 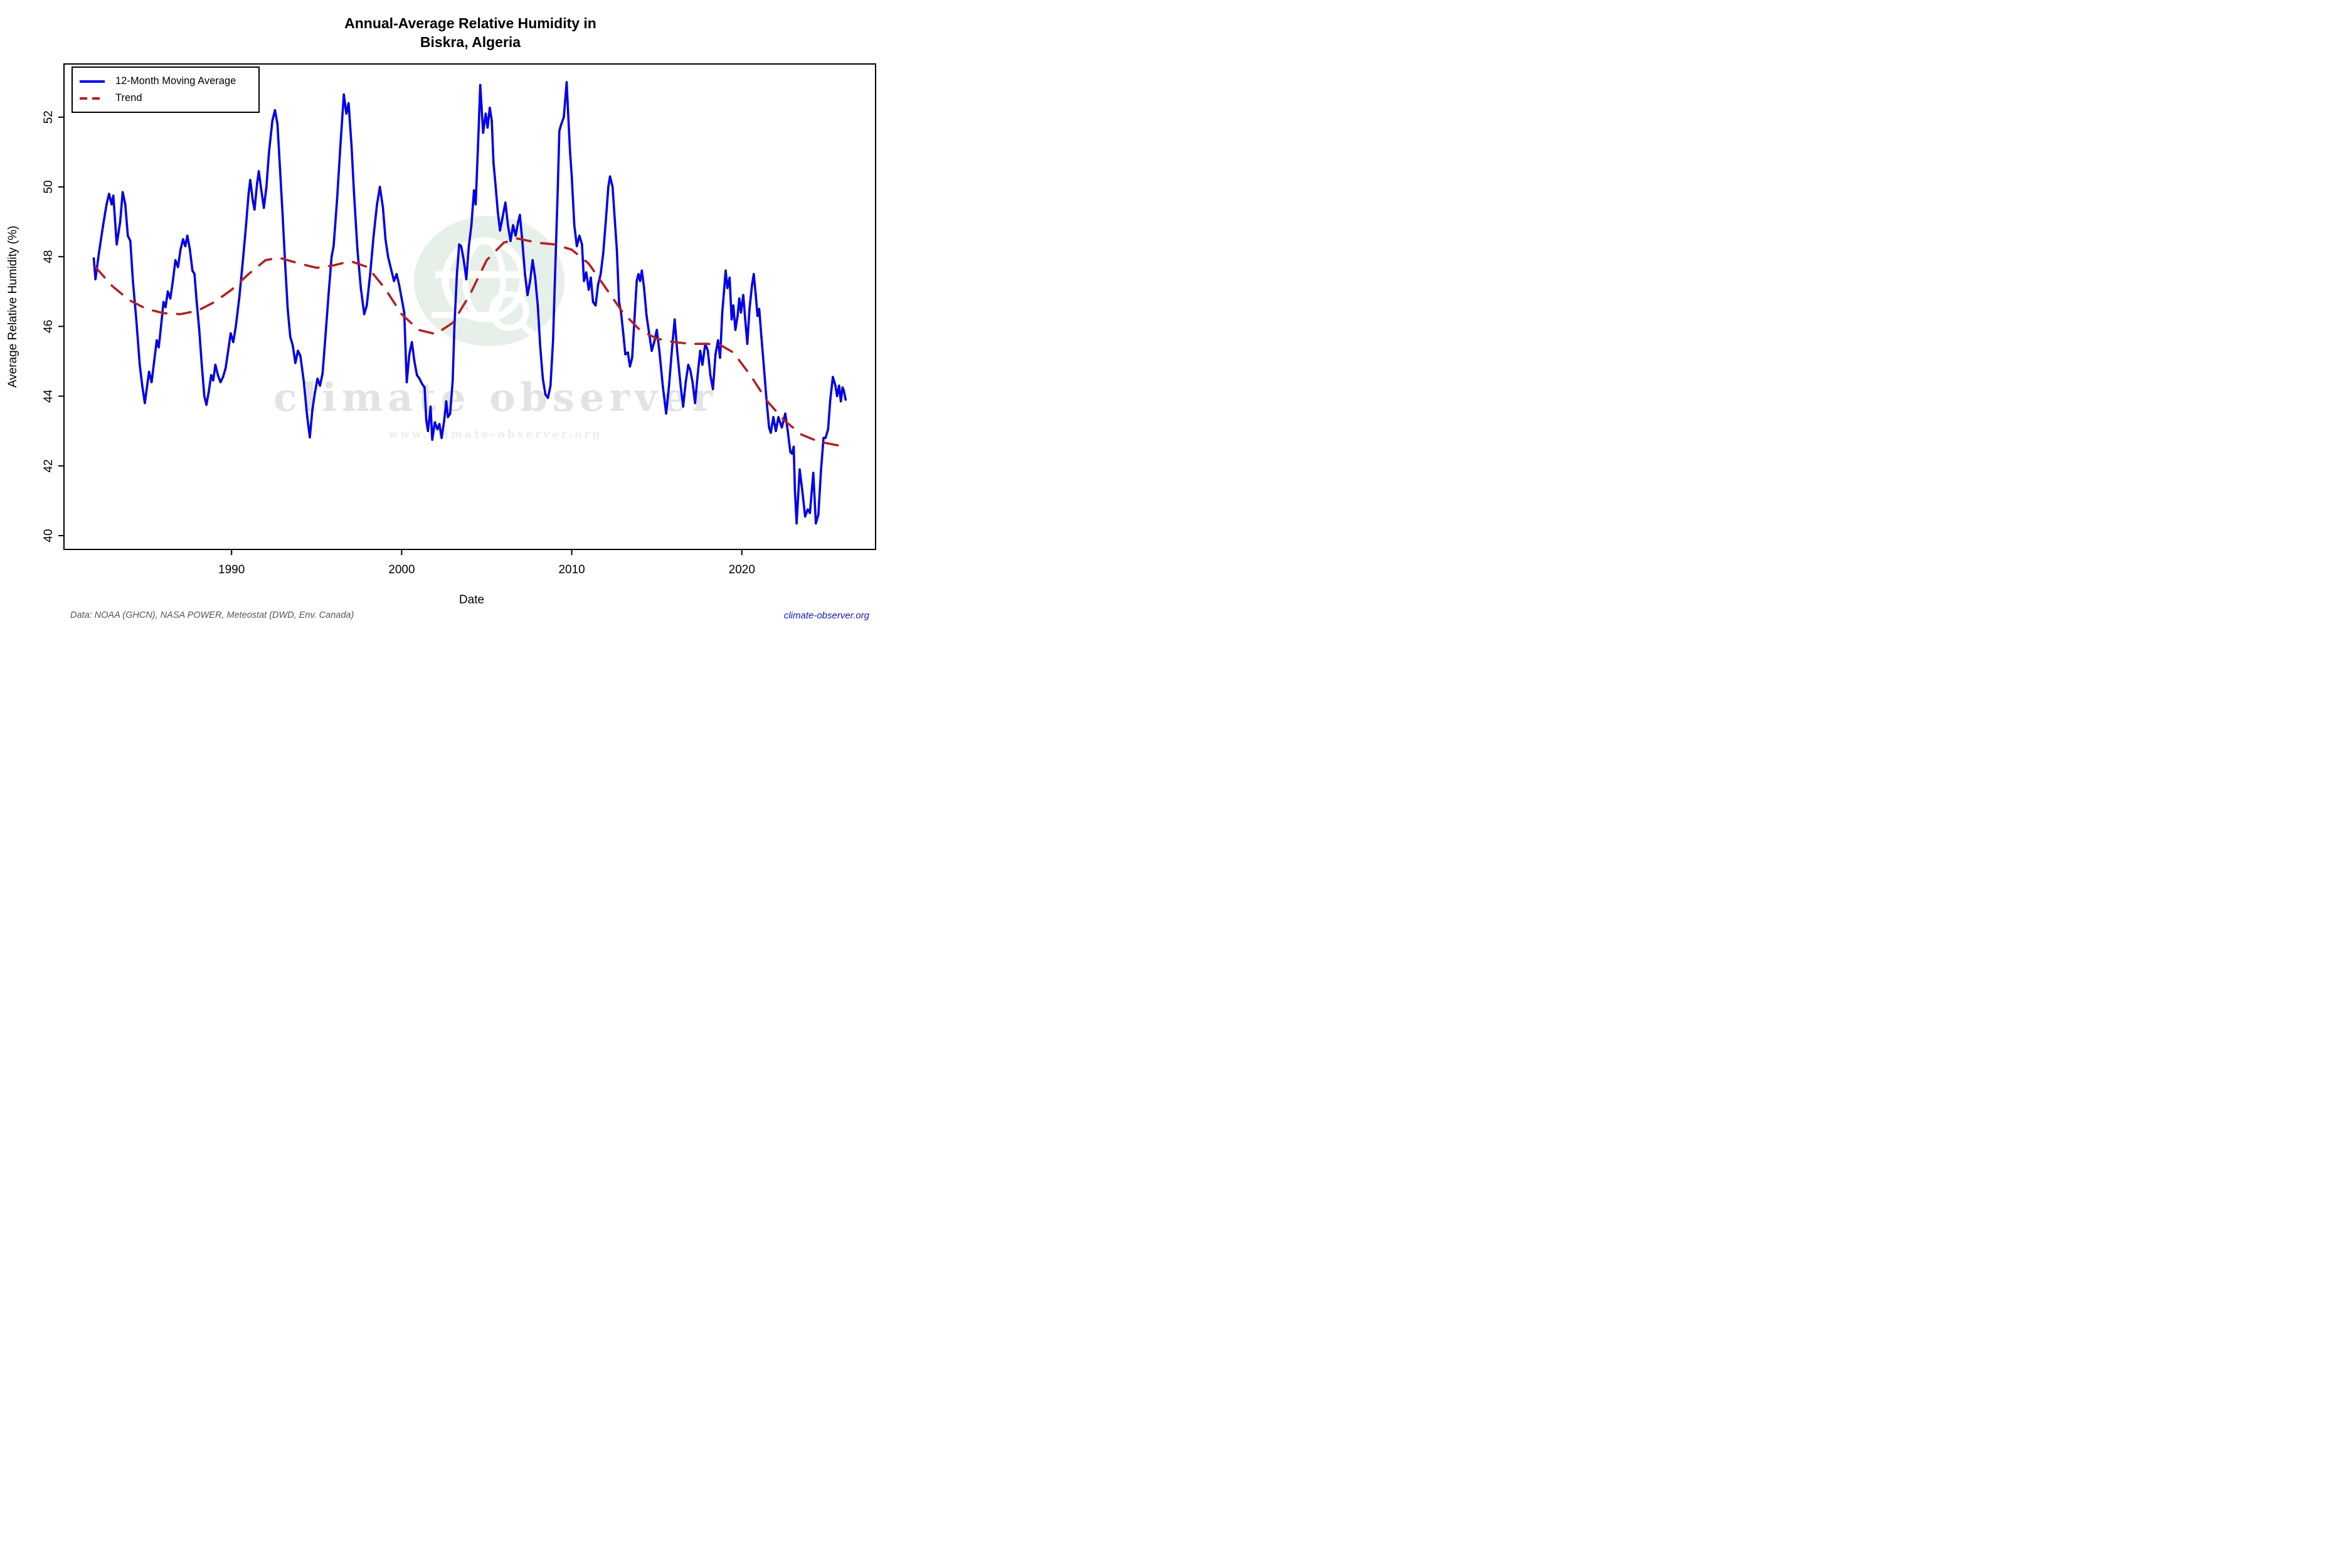 I want to click on legend-solid-line-icon, so click(x=93, y=81).